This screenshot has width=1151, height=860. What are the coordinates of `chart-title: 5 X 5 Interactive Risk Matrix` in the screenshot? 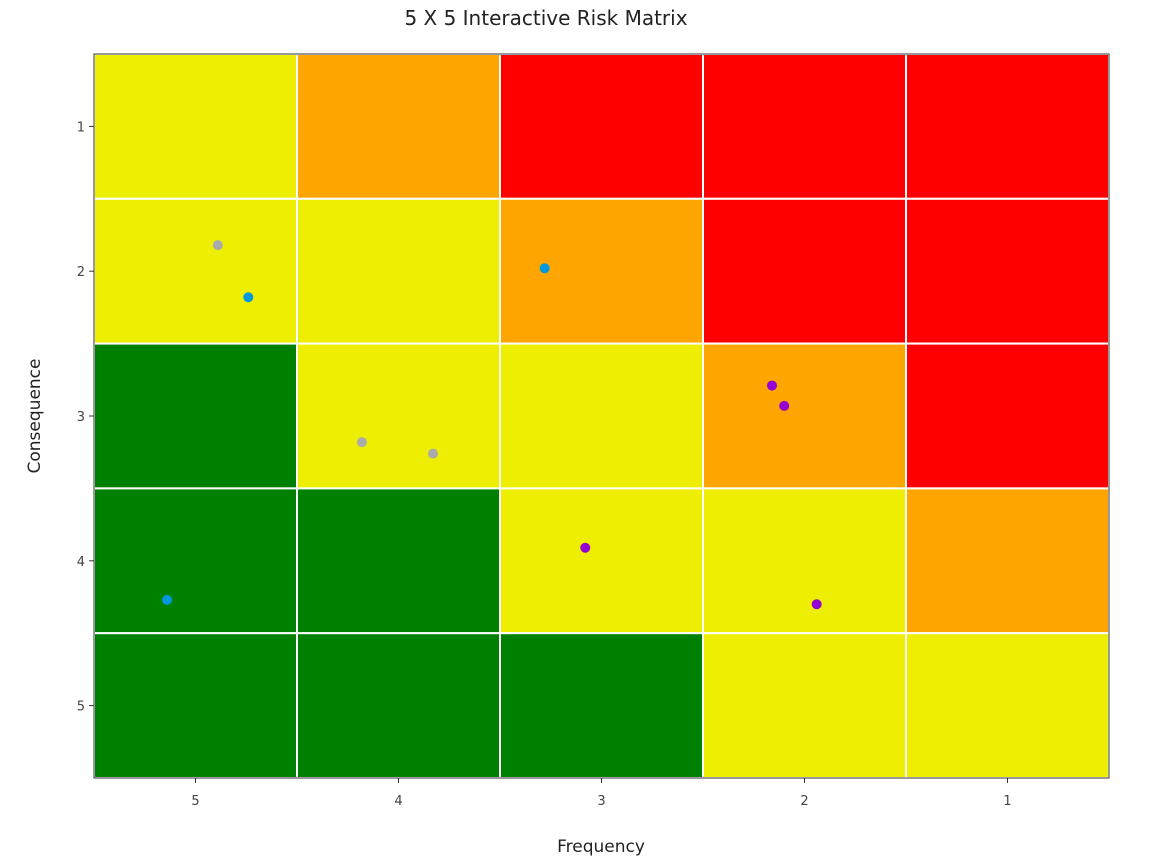 It's located at (545, 18).